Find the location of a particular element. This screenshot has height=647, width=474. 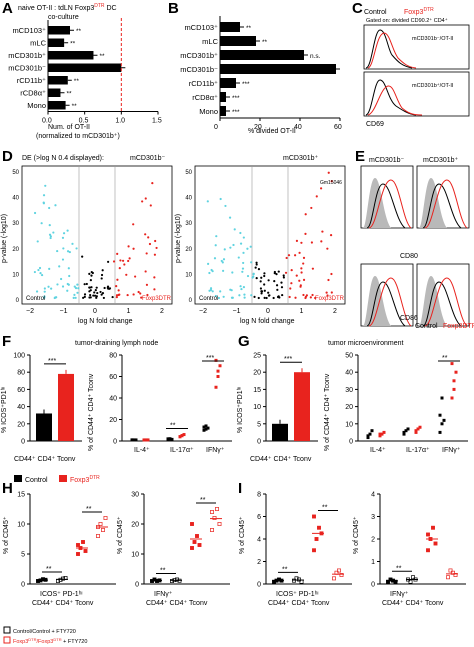

gH-ytick-label: 5 is located at coordinates (23, 555).